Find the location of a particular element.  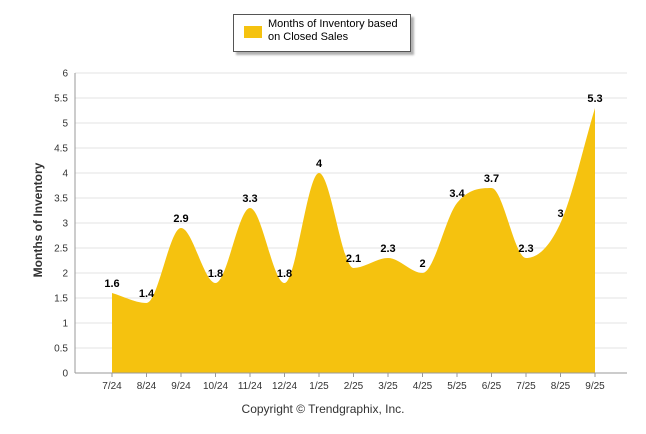

data-label: 2 is located at coordinates (422, 264).